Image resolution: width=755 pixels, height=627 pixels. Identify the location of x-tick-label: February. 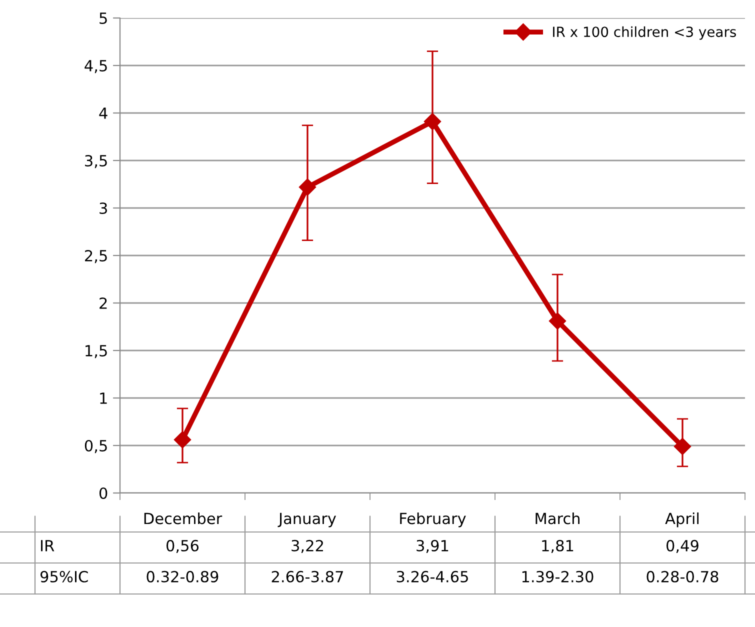
(433, 520).